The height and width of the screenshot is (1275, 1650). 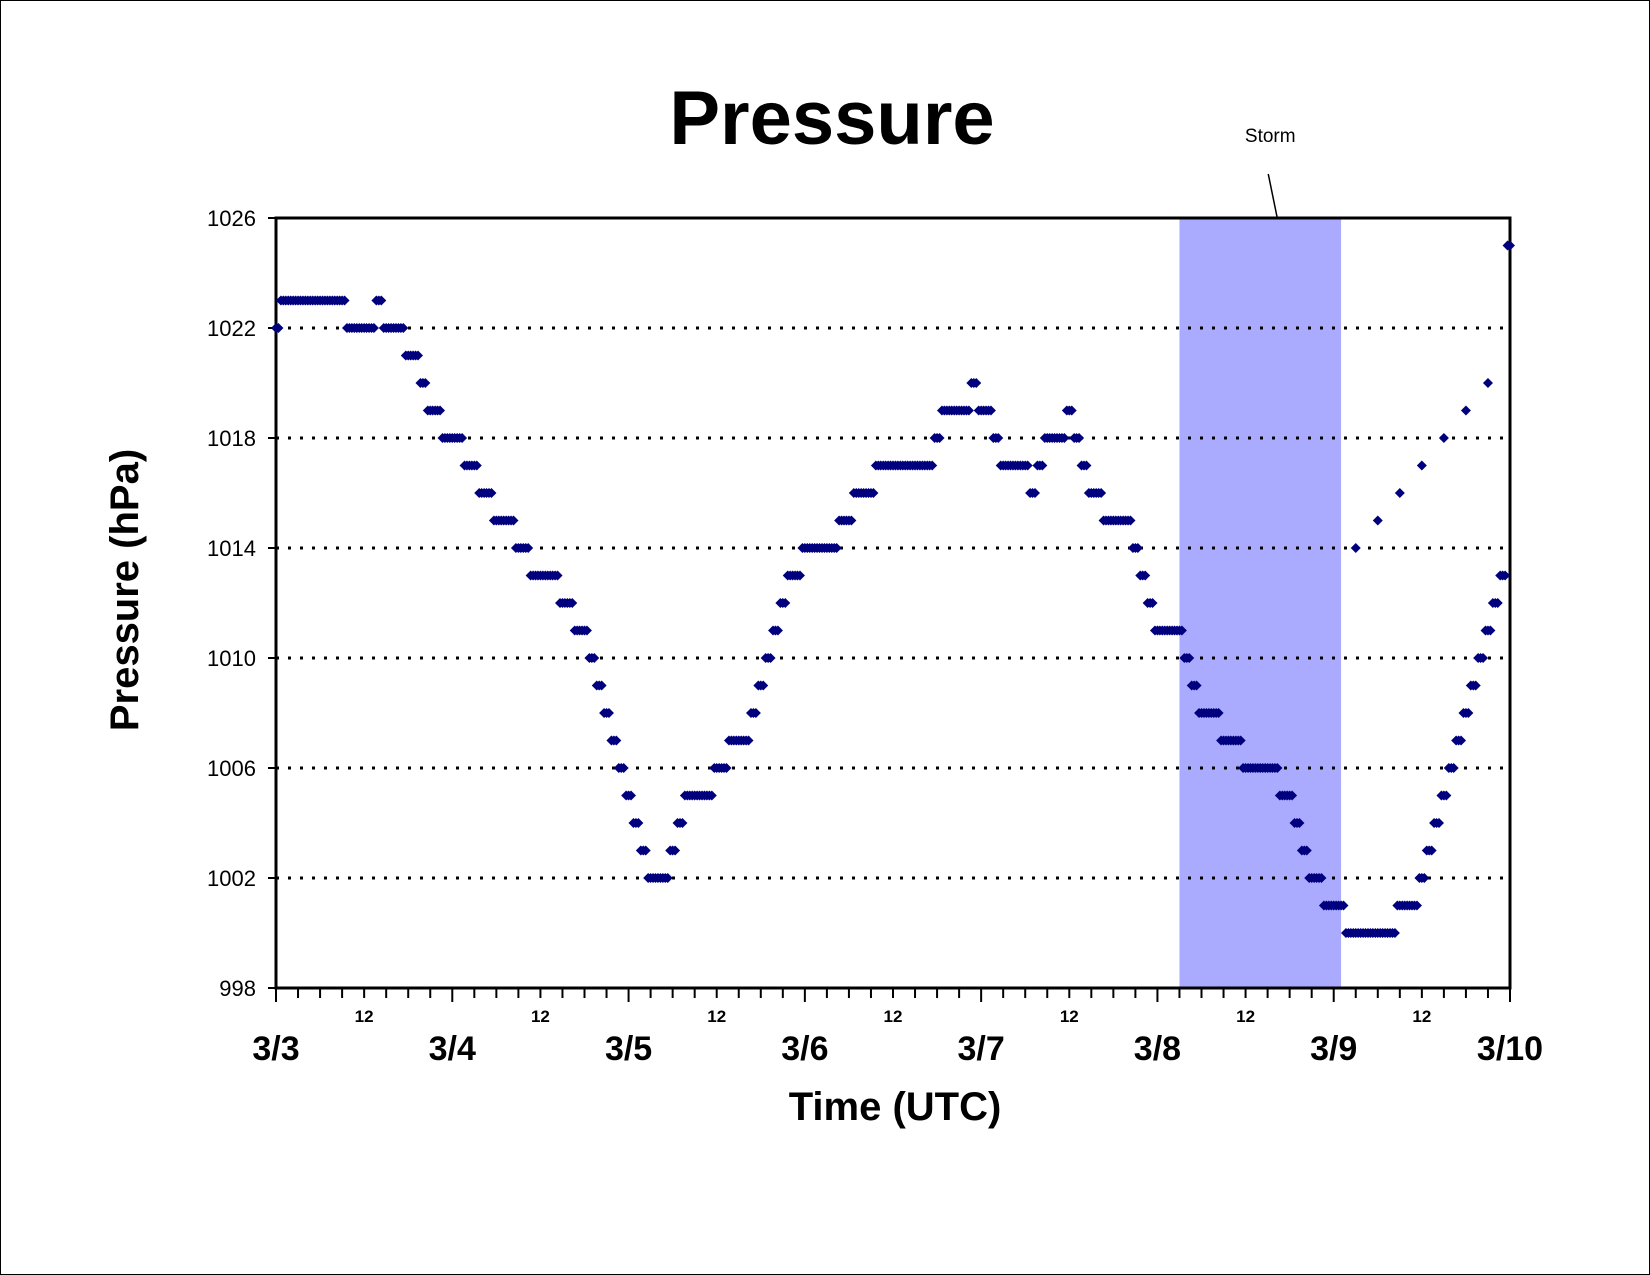 I want to click on y-tick-label: 1022, so click(x=231, y=328).